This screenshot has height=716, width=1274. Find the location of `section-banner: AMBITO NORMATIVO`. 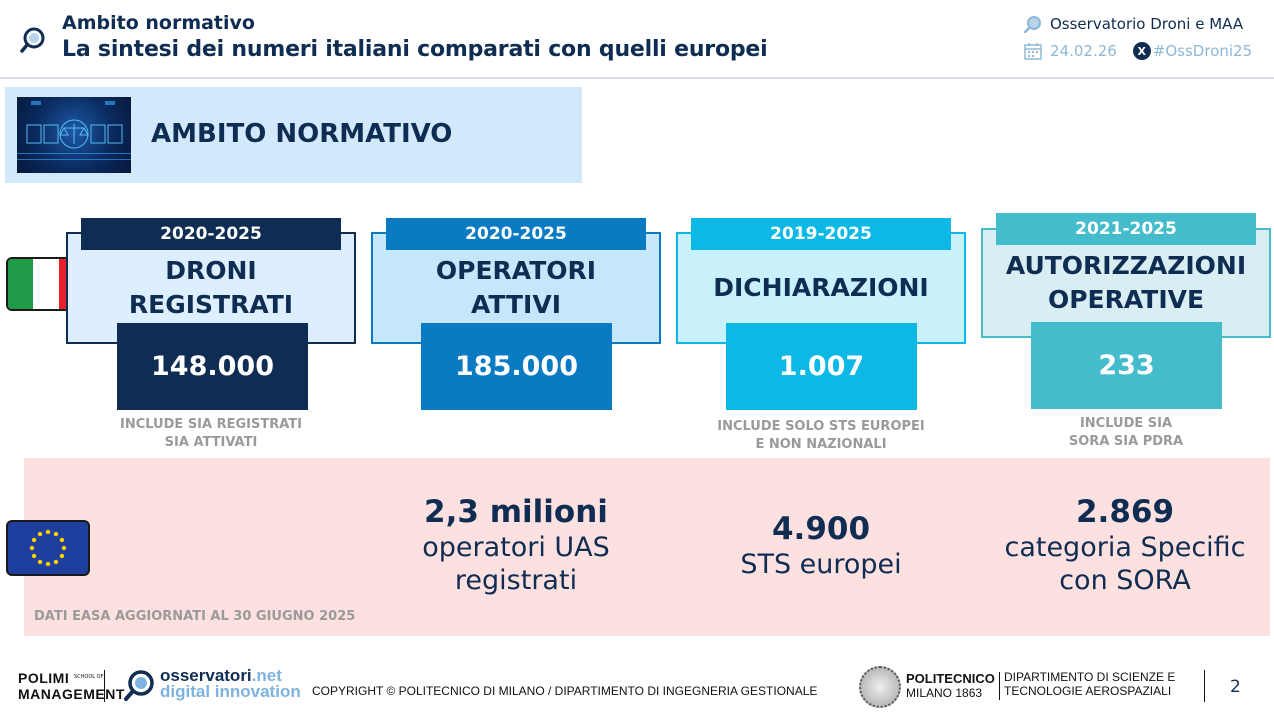

section-banner: AMBITO NORMATIVO is located at coordinates (293, 135).